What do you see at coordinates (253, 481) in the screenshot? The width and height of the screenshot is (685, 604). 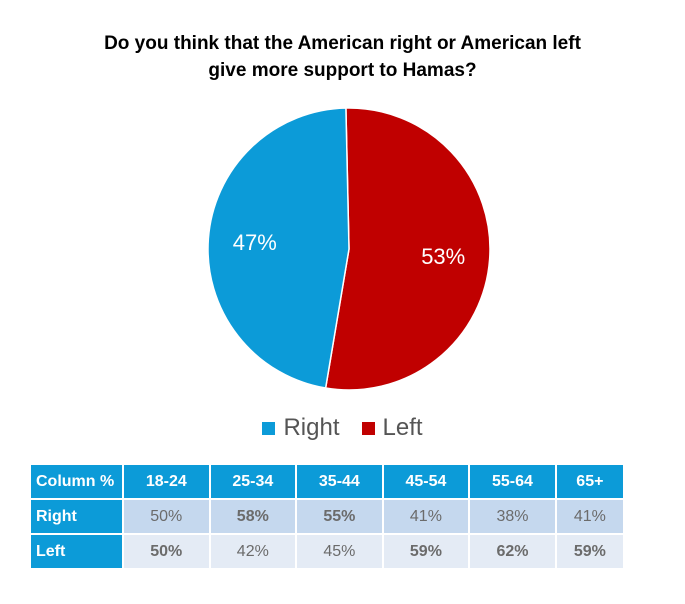 I see `table-header-cell: 25-34` at bounding box center [253, 481].